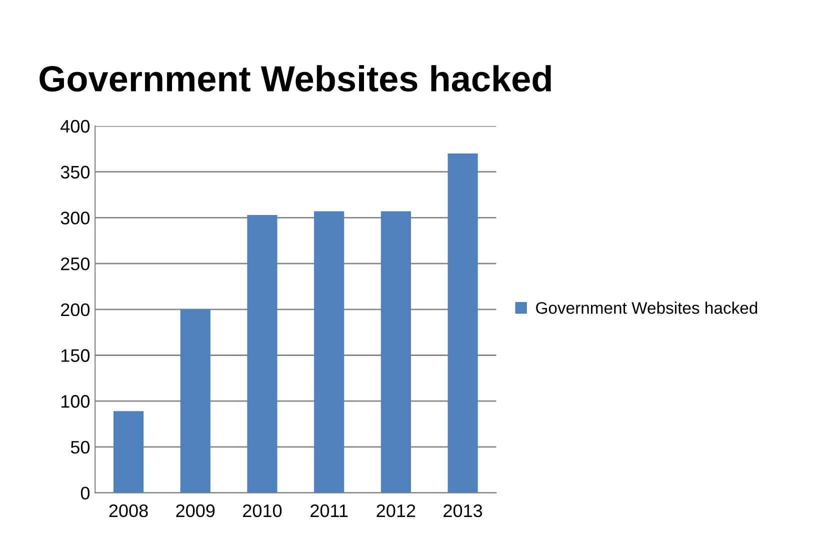  What do you see at coordinates (85, 493) in the screenshot?
I see `y-tick-label: 0` at bounding box center [85, 493].